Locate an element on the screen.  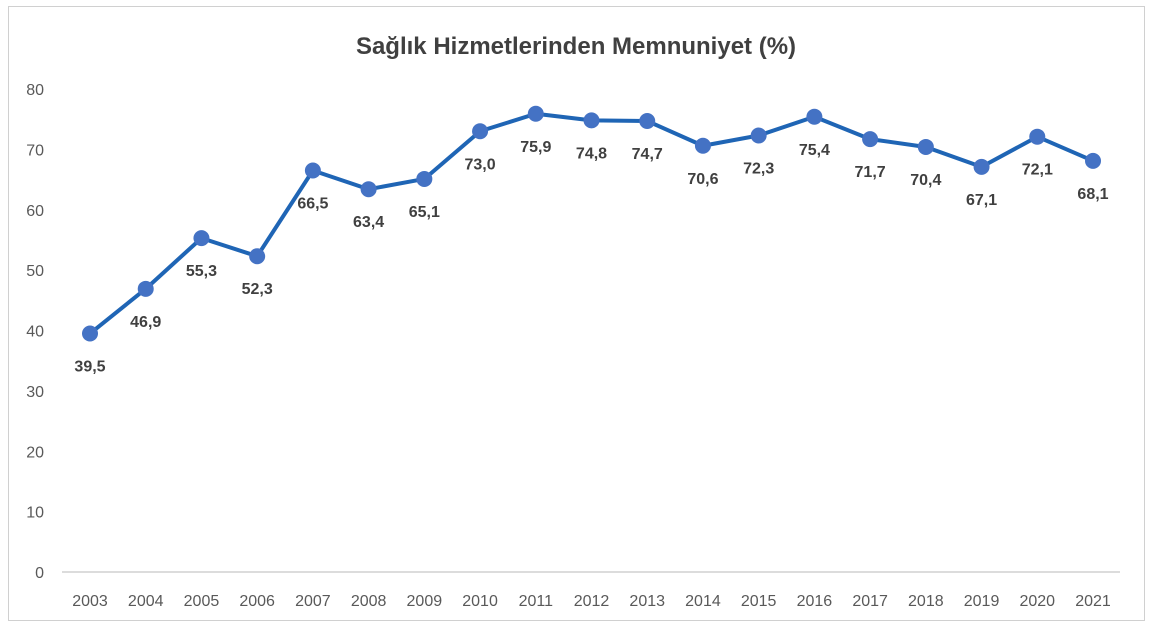
x-tick-label: 2004 is located at coordinates (146, 601).